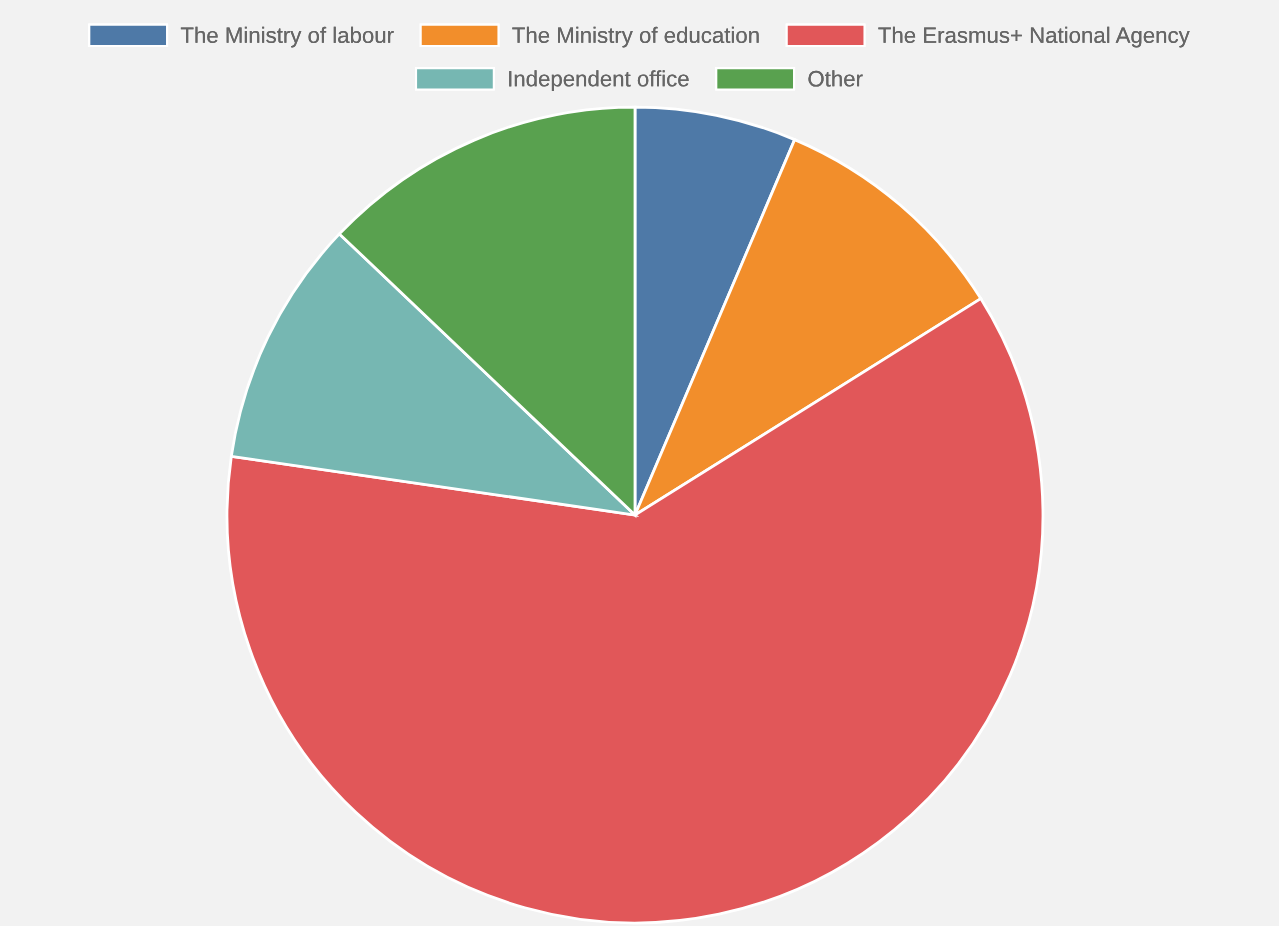 The image size is (1279, 926). Describe the element at coordinates (835, 78) in the screenshot. I see `legend-label: Other` at that location.